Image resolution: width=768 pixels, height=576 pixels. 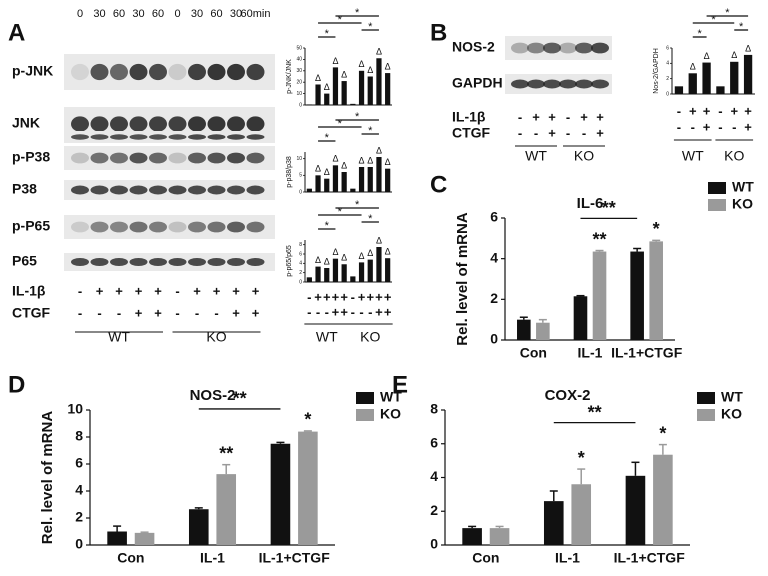 What do you see at coordinates (24, 261) in the screenshot?
I see `blot-row-label: P65` at bounding box center [24, 261].